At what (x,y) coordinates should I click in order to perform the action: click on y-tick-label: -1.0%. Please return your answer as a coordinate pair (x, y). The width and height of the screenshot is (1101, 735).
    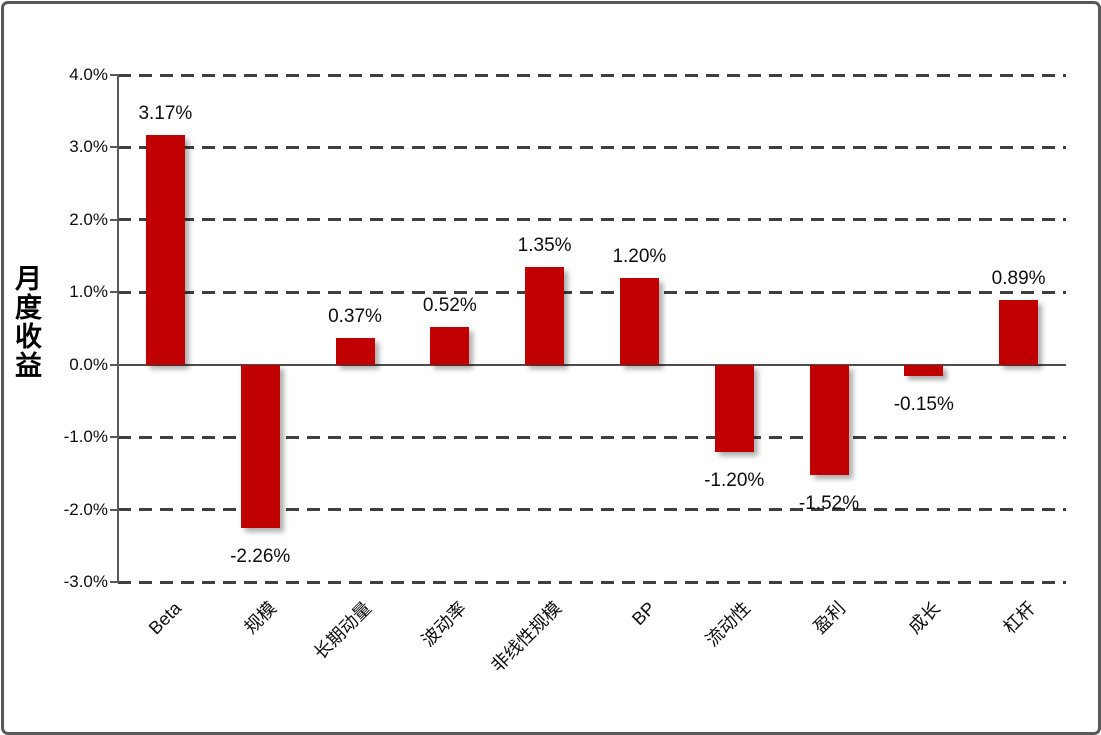
    Looking at the image, I should click on (85, 437).